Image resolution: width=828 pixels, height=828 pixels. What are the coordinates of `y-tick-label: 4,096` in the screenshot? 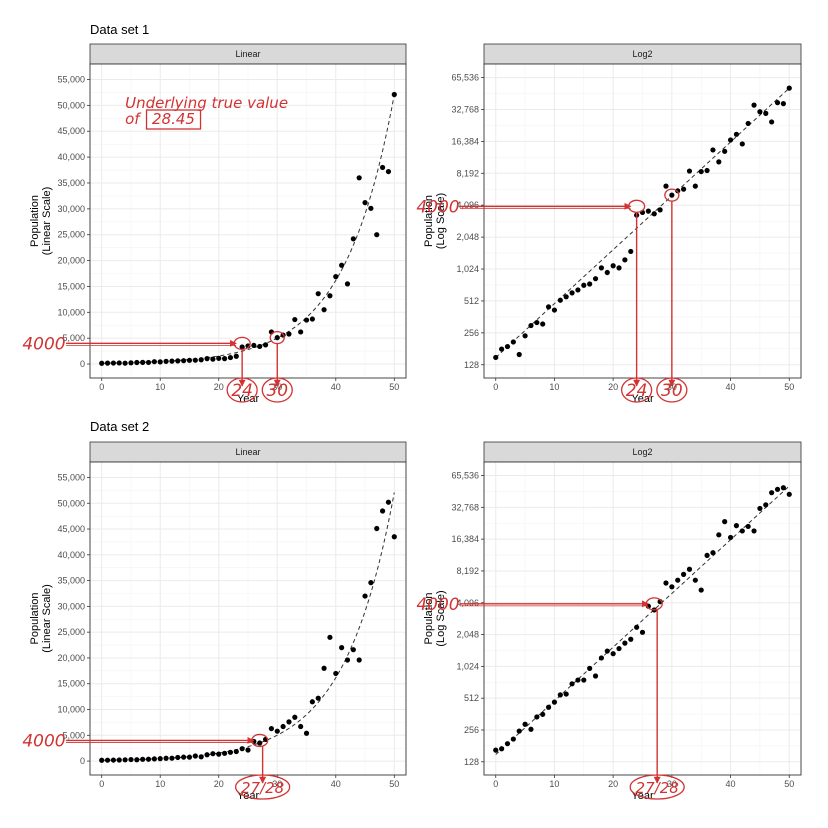 It's located at (467, 205).